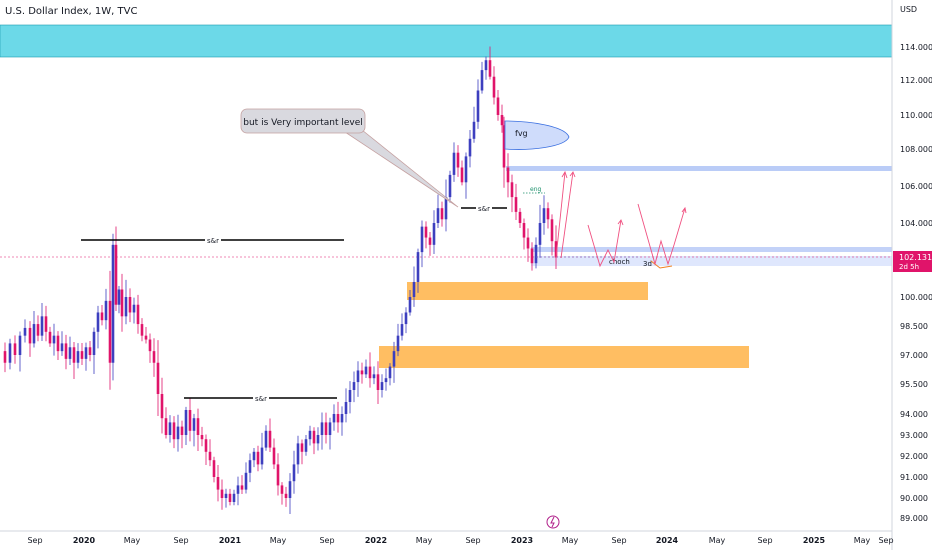 The height and width of the screenshot is (550, 932). What do you see at coordinates (553, 522) in the screenshot?
I see `lightning-icon` at bounding box center [553, 522].